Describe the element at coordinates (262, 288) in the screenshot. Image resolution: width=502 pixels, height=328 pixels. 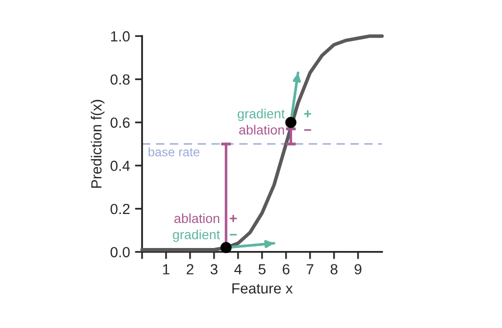
I see `x-axis-title: Feature x` at that location.